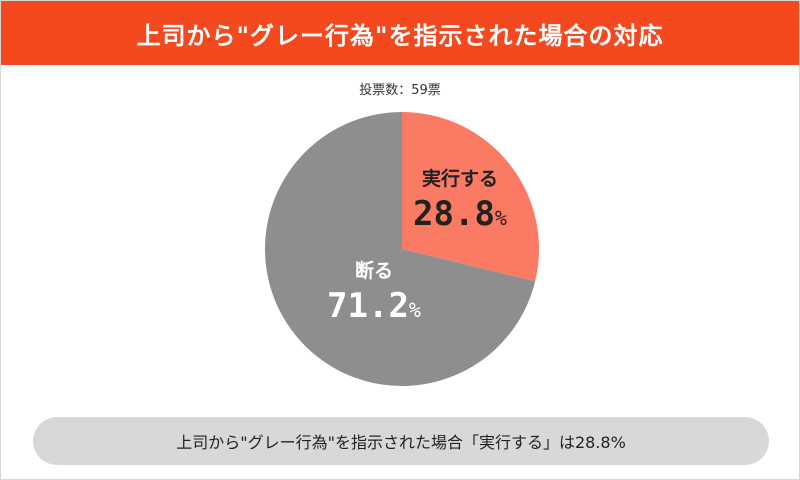 The image size is (800, 480). I want to click on pie-slice-execute, so click(470, 197).